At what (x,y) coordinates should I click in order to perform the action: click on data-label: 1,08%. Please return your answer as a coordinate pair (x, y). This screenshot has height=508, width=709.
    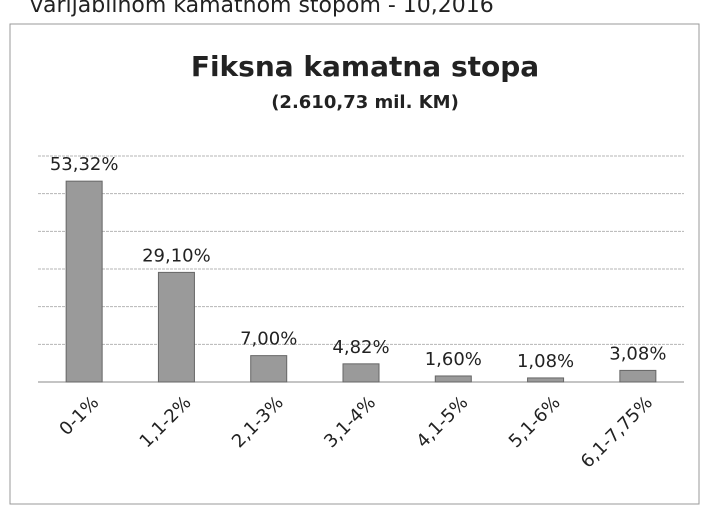
    Looking at the image, I should click on (545, 361).